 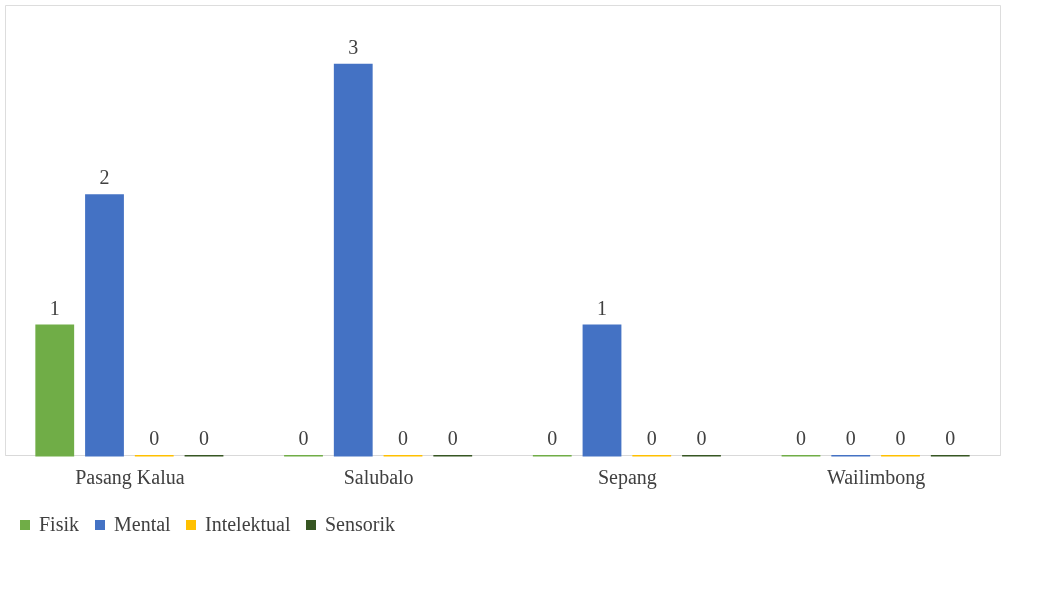 What do you see at coordinates (353, 46) in the screenshot?
I see `data-label: 3` at bounding box center [353, 46].